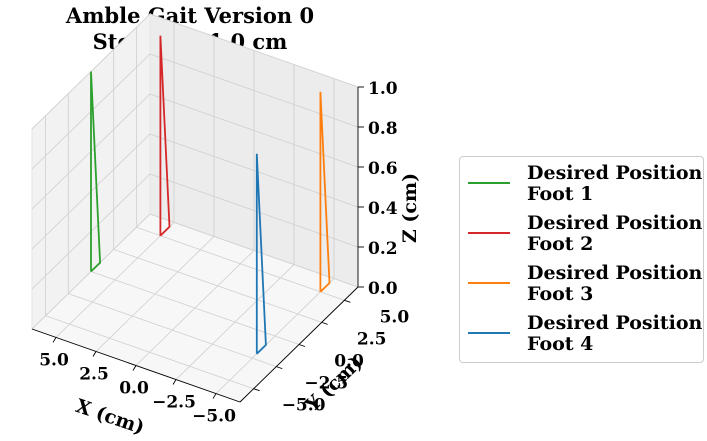 The width and height of the screenshot is (707, 441). Describe the element at coordinates (304, 406) in the screenshot. I see `y-tick-label-0: −5.0` at that location.